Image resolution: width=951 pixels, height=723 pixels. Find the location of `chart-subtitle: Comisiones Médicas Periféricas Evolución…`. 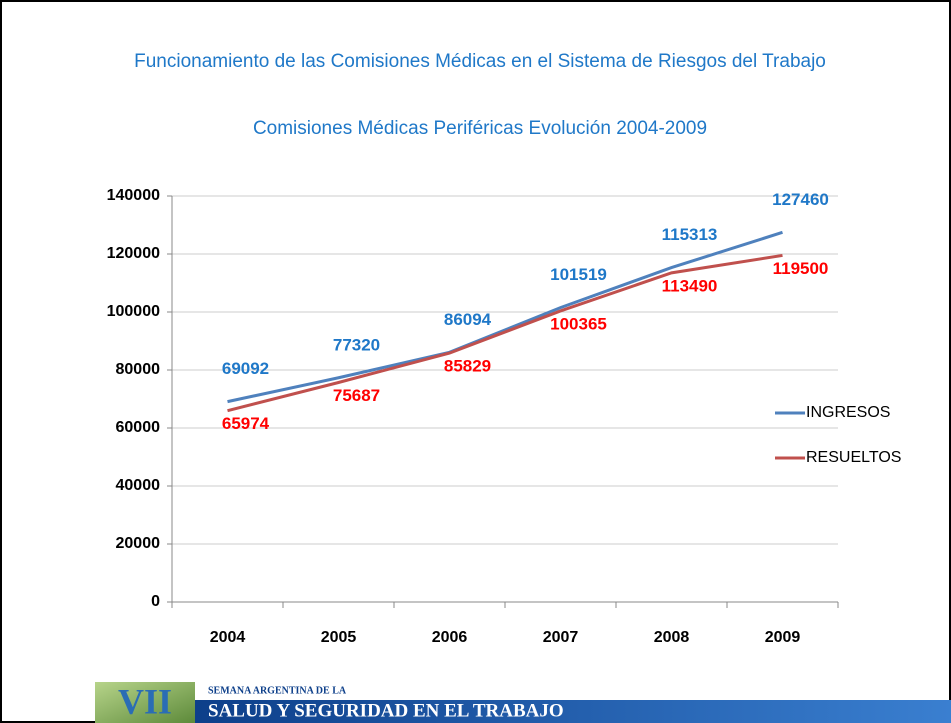

chart-subtitle: Comisiones Médicas Periféricas Evolución… is located at coordinates (480, 128).